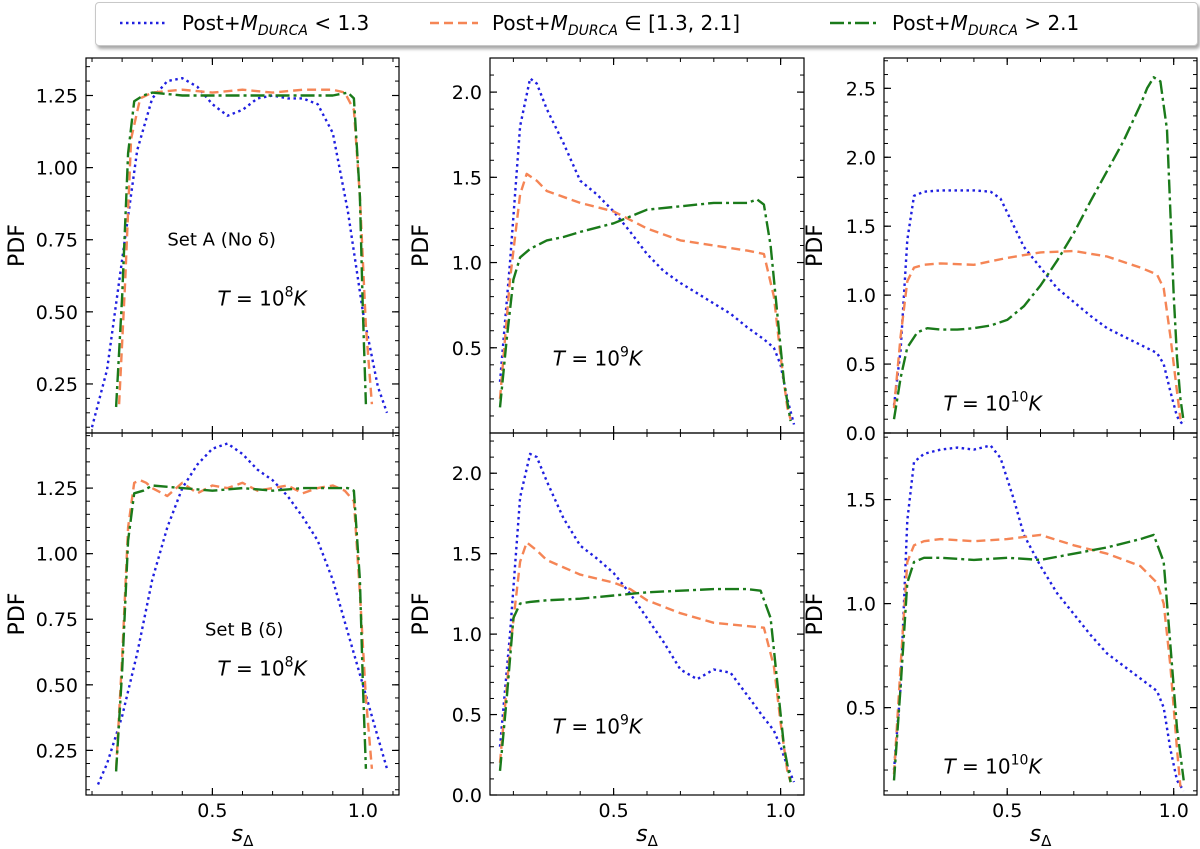 The width and height of the screenshot is (1200, 849). I want to click on legend-label-mid: Post+MDURCA ∈ [1.3, 2.1], so click(616, 25).